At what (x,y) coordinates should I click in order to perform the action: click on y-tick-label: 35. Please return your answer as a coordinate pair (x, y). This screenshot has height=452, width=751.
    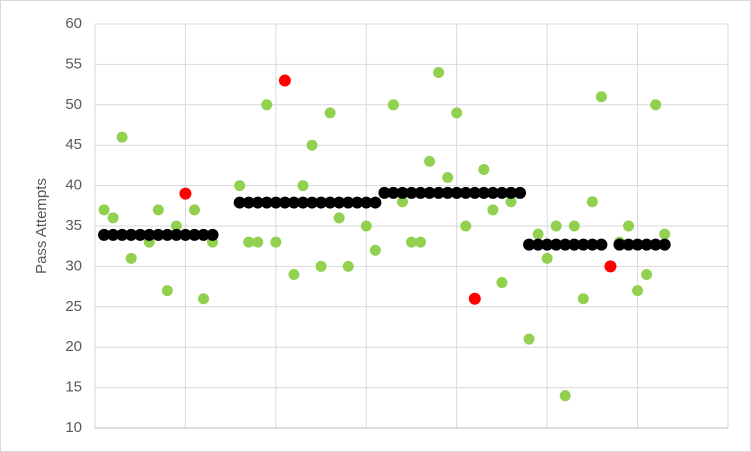
    Looking at the image, I should click on (73, 225).